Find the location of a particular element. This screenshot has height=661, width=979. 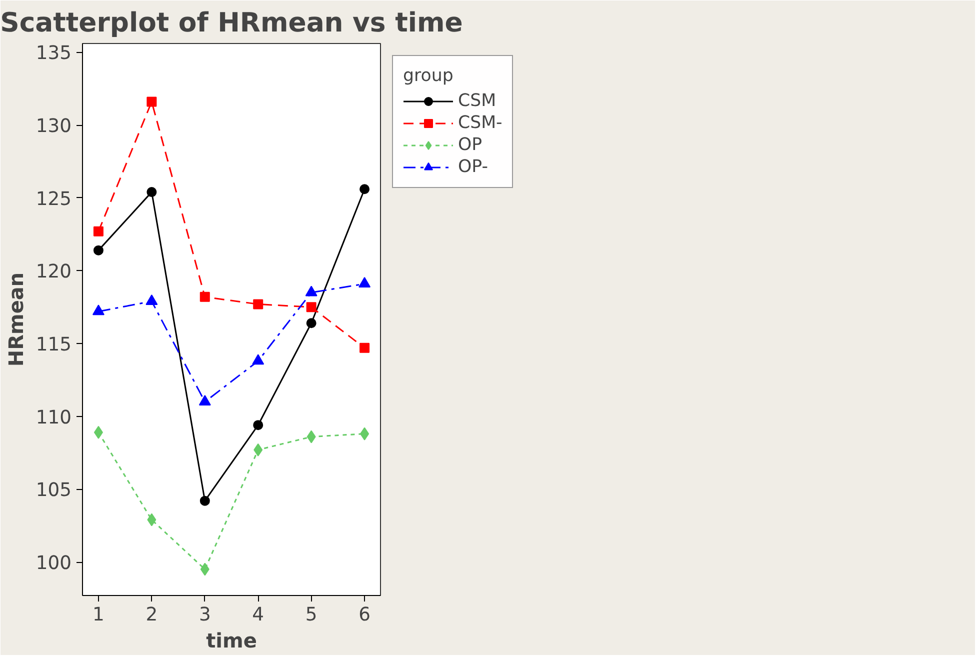

legend-label: CSM- is located at coordinates (480, 123).